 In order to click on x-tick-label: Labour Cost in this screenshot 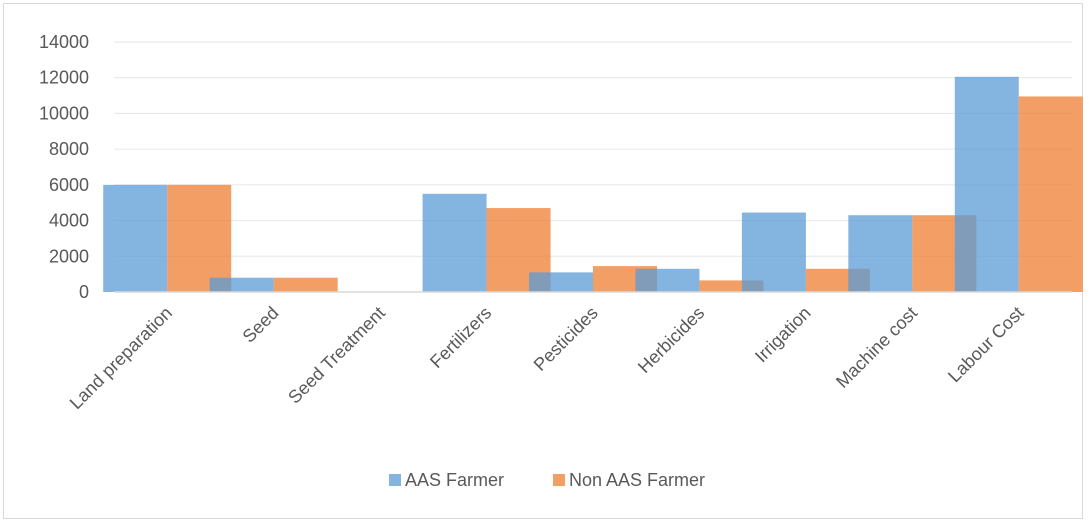, I will do `click(985, 344)`.